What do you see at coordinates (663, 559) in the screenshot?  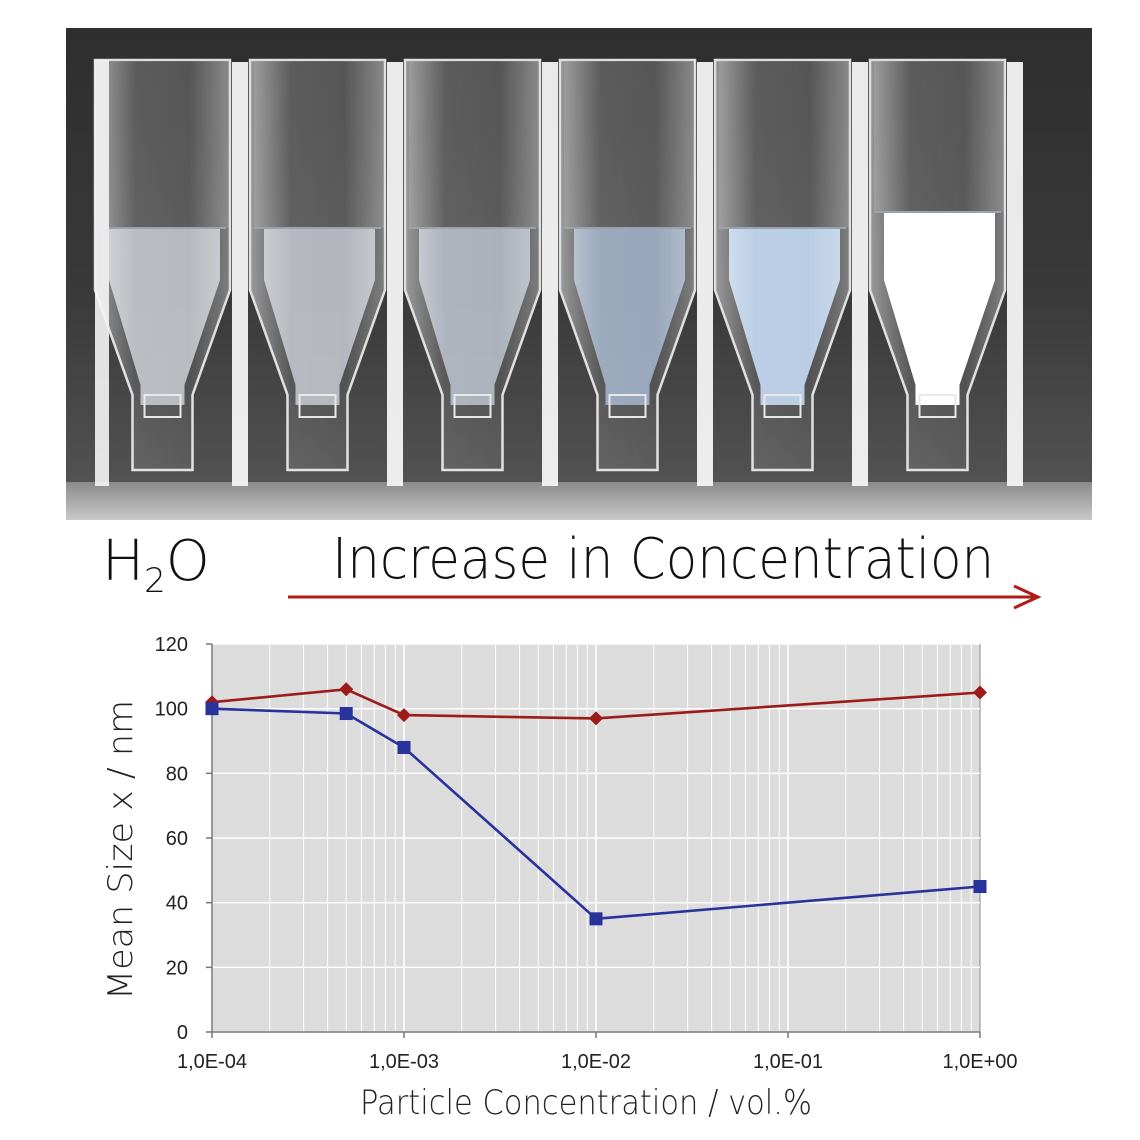 I see `concentration-arrow-label: Increase in Concentration` at bounding box center [663, 559].